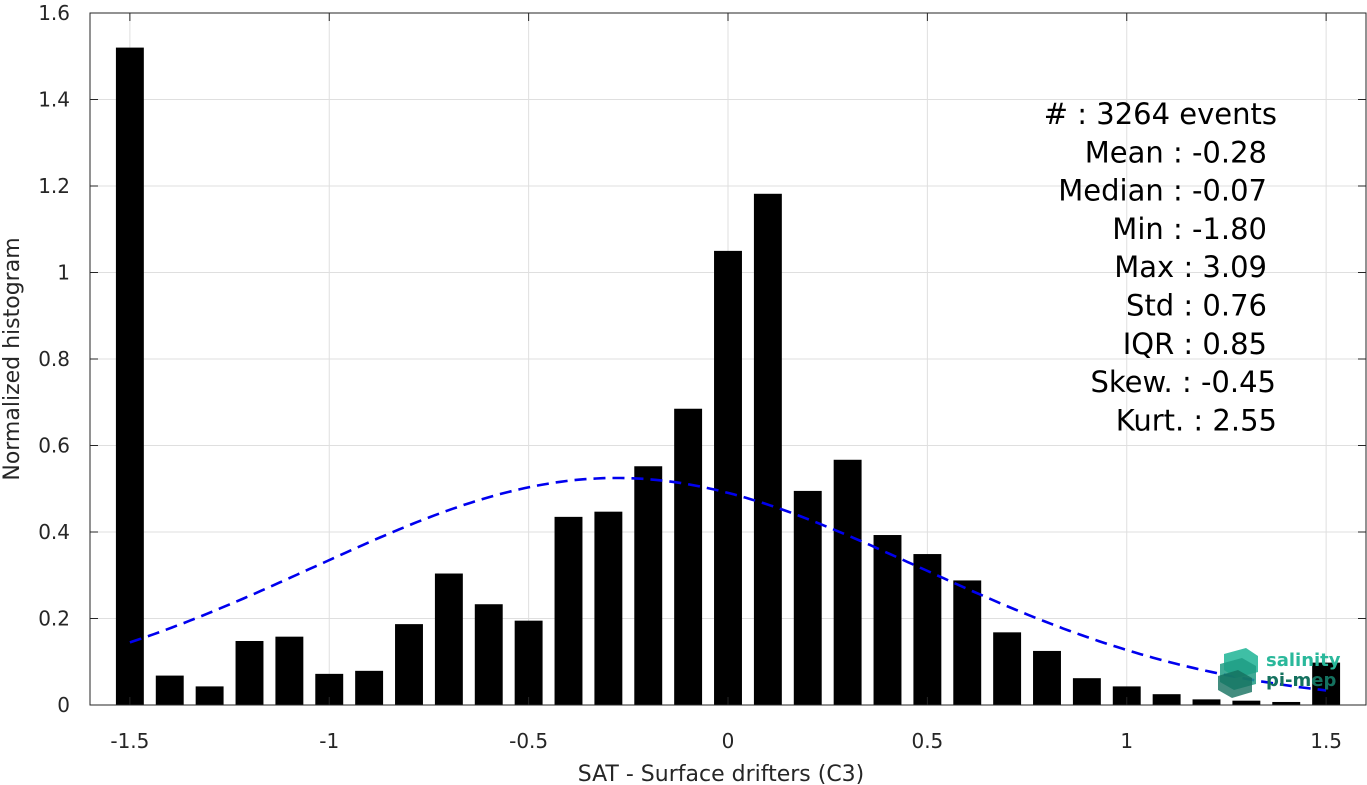  What do you see at coordinates (1238, 673) in the screenshot?
I see `logo-mark` at bounding box center [1238, 673].